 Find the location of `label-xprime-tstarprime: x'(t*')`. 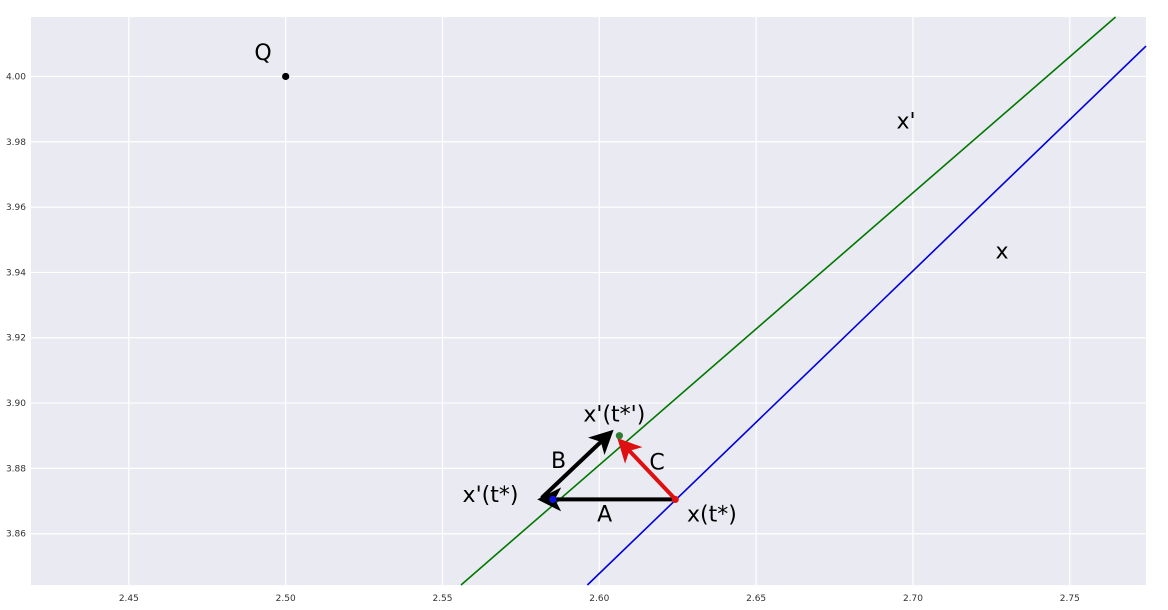

label-xprime-tstarprime: x'(t*') is located at coordinates (614, 414).